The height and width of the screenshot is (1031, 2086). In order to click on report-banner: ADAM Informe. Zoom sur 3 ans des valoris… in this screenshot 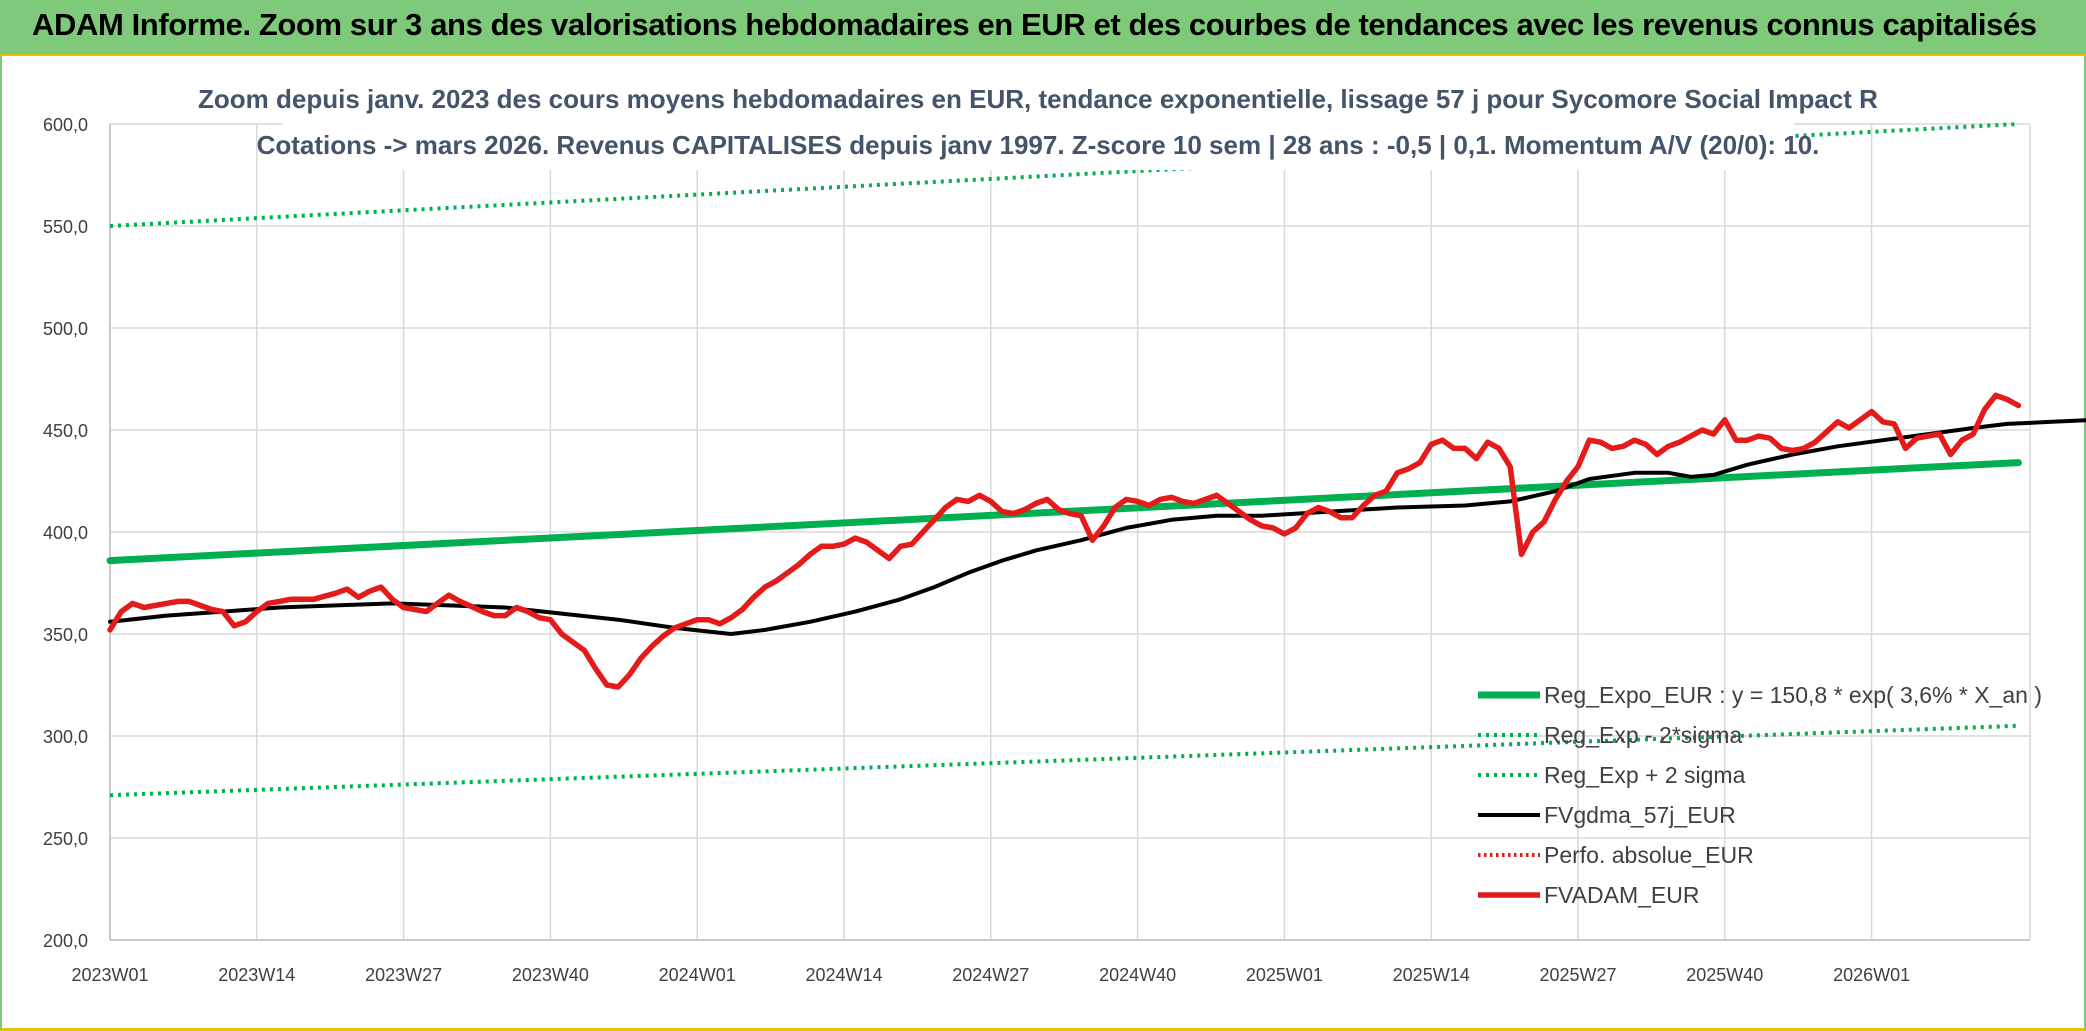, I will do `click(1043, 28)`.